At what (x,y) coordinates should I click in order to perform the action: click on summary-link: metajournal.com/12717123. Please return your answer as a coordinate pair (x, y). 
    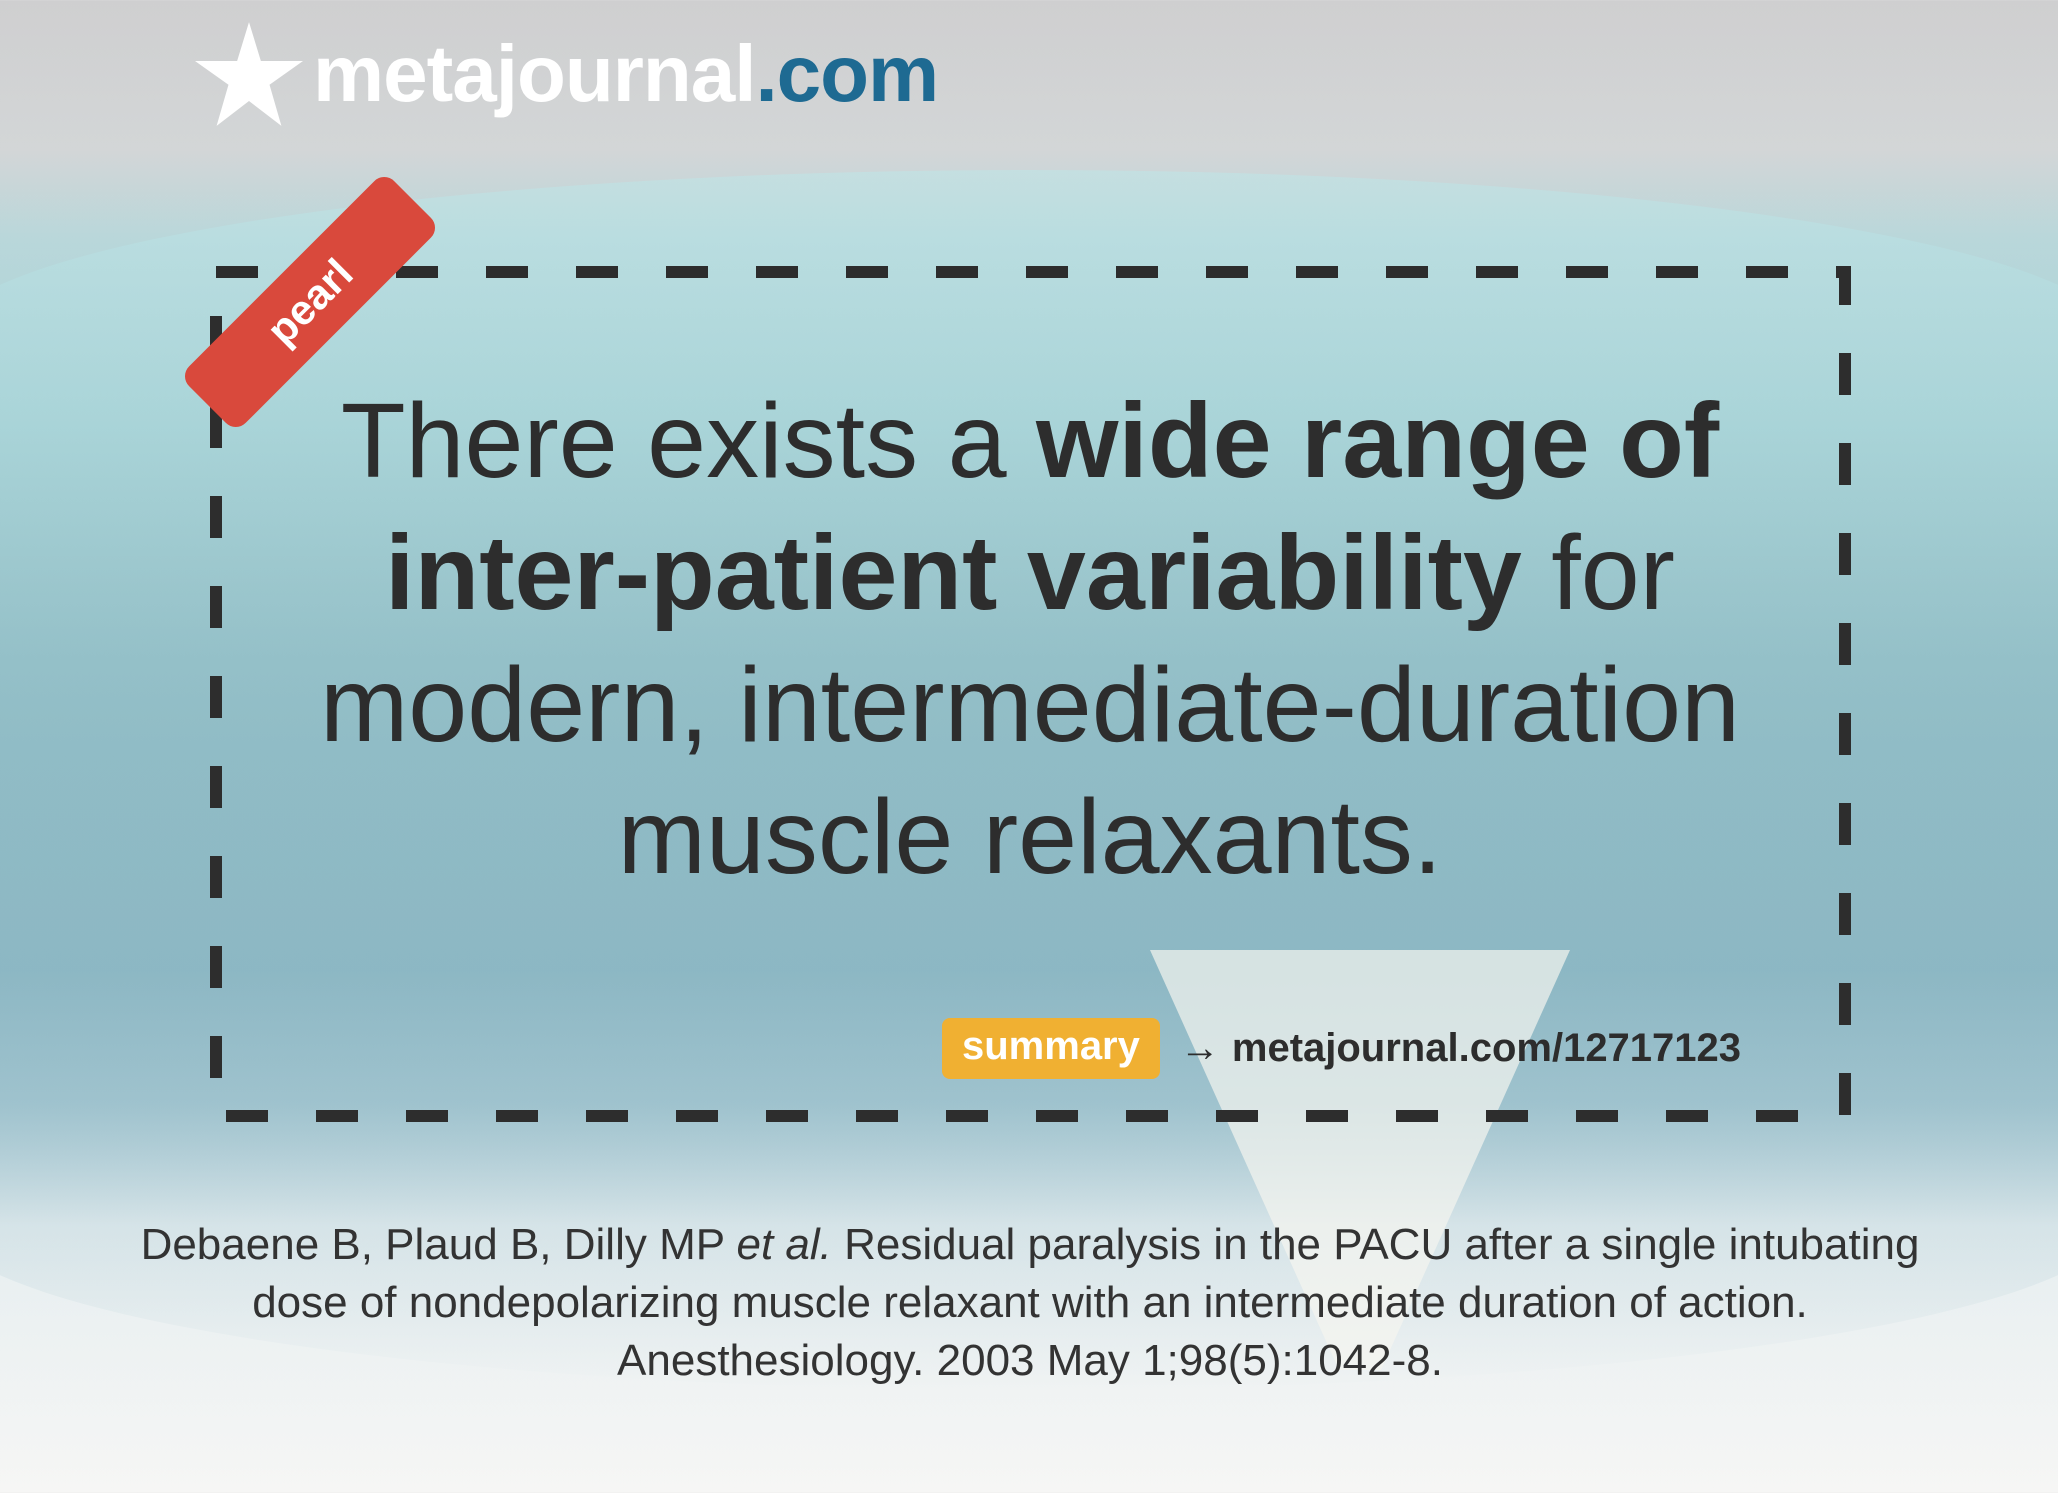
    Looking at the image, I should click on (1486, 1048).